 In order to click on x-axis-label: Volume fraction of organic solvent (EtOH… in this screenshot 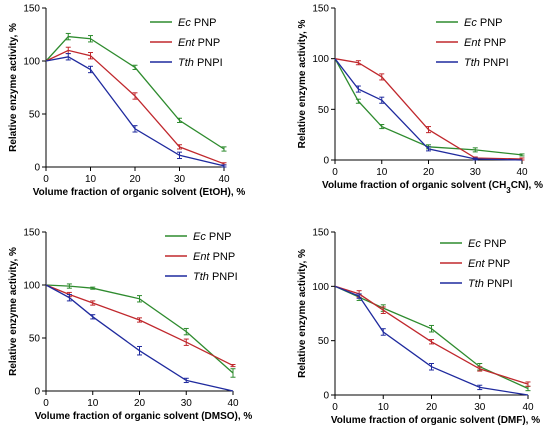, I will do `click(139, 192)`.